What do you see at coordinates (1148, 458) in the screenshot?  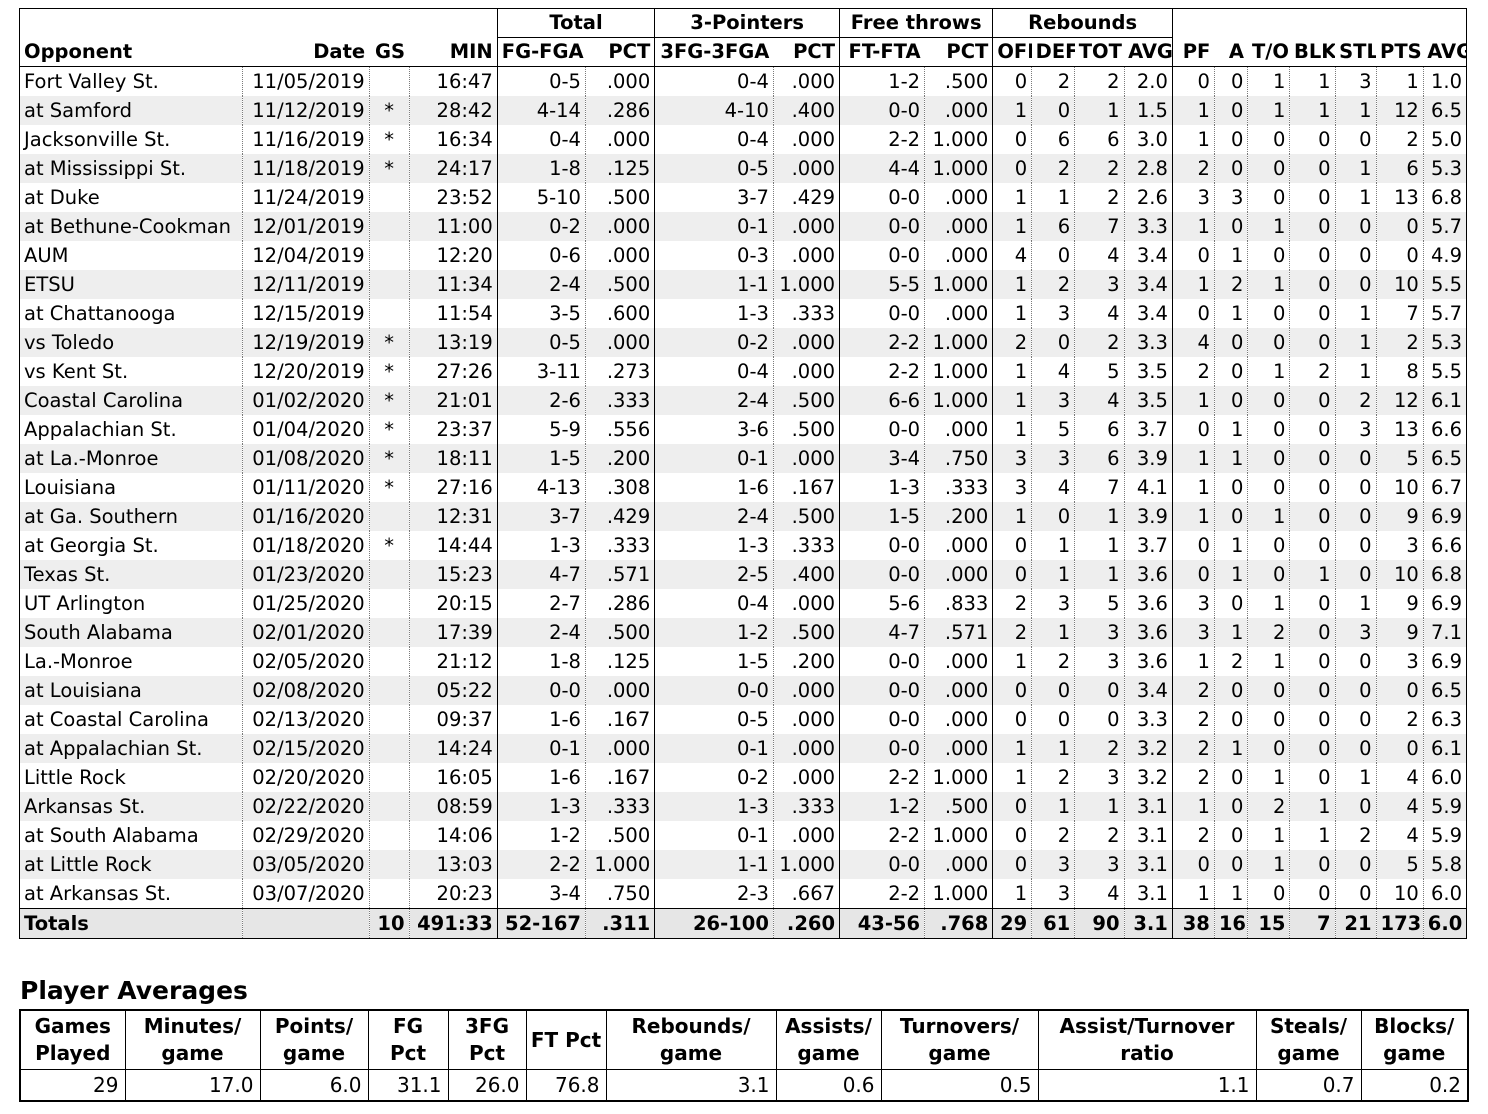 I see `cell-reb-avg: 3.9` at bounding box center [1148, 458].